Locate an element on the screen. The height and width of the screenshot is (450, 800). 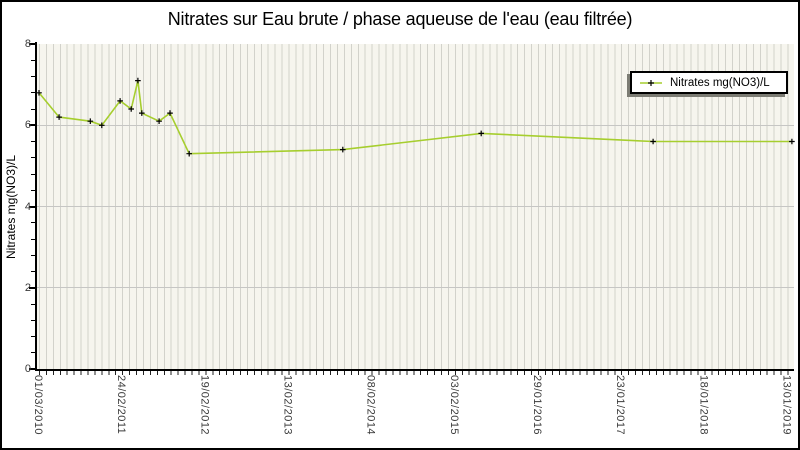
legend: Nitrates mg(NO3)/L is located at coordinates (709, 82).